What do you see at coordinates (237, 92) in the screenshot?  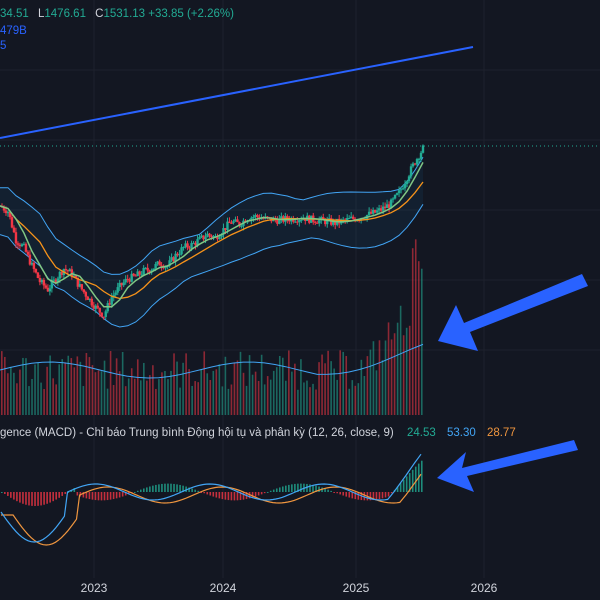 I see `trendline` at bounding box center [237, 92].